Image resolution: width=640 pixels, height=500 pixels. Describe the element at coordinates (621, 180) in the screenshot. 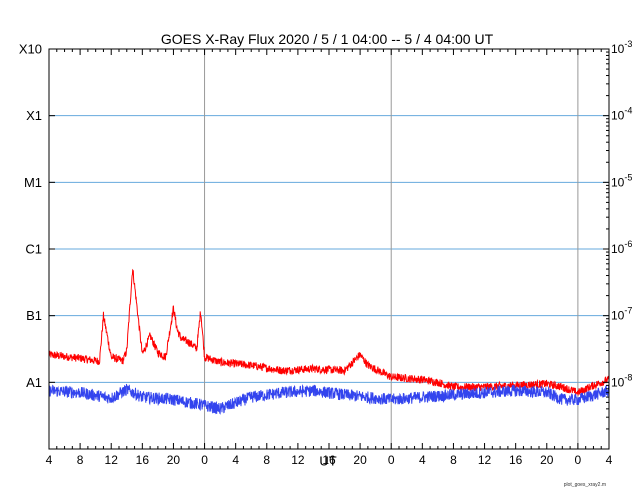

I see `flux-label: 10-5` at that location.